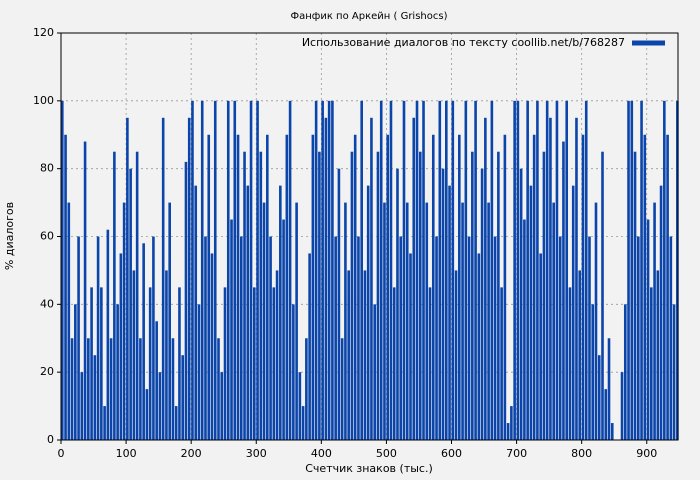  I want to click on y-tick-label: 60, so click(47, 236).